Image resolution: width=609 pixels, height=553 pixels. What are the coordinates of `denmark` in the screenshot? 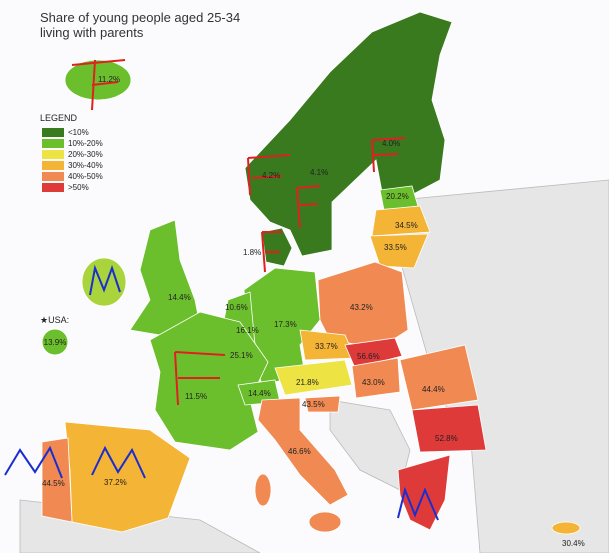 It's located at (277, 247).